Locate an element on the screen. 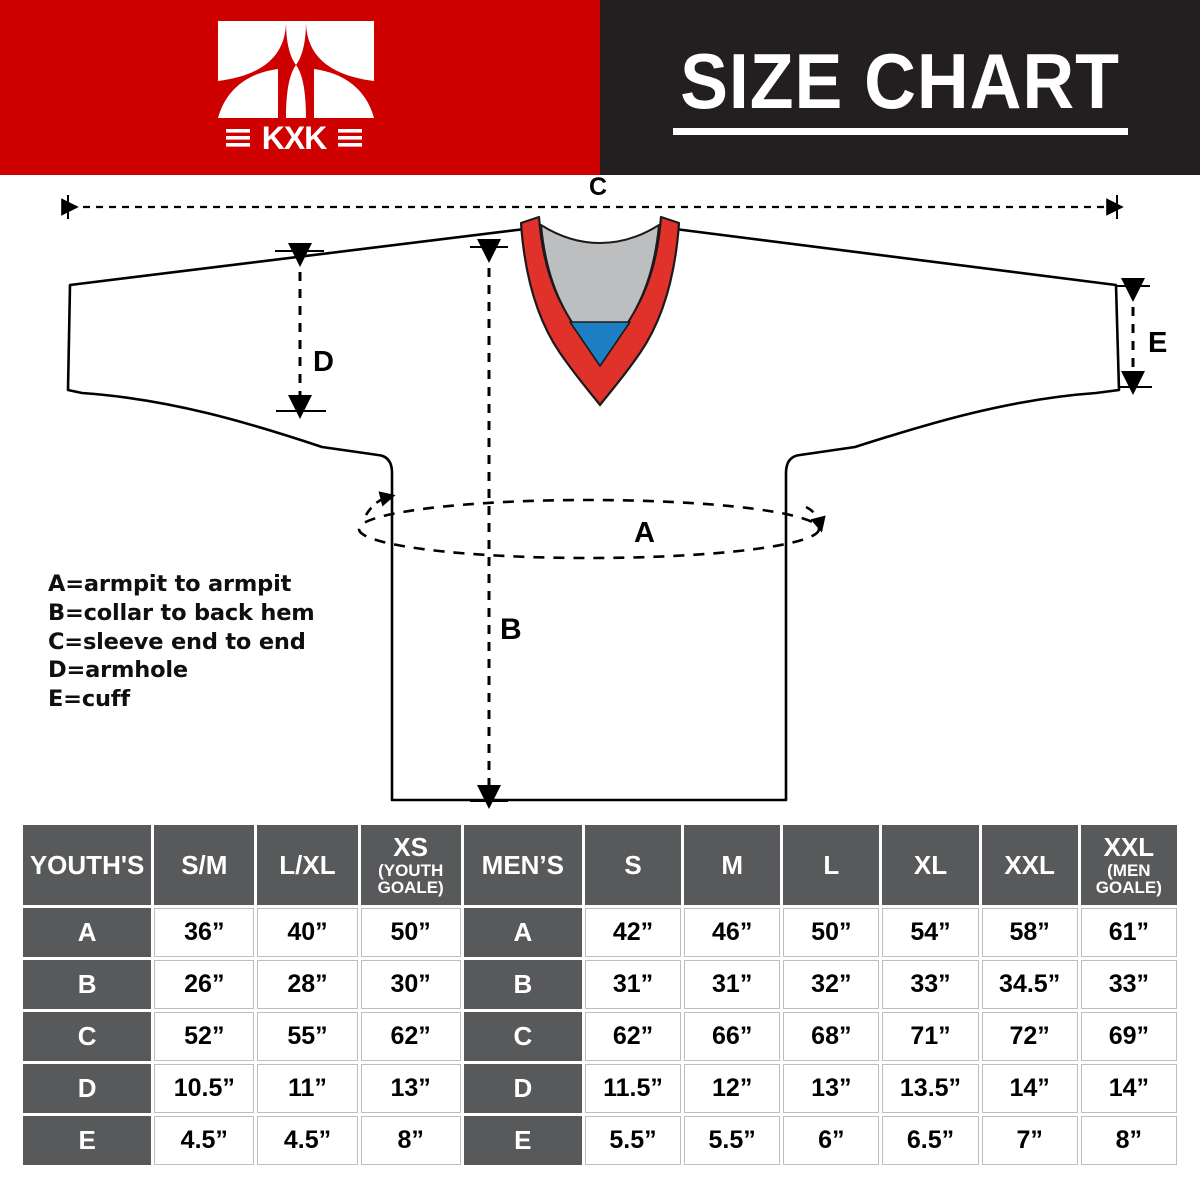 This screenshot has width=1200, height=1200. legend-item-c: C=sleeve end to end is located at coordinates (177, 641).